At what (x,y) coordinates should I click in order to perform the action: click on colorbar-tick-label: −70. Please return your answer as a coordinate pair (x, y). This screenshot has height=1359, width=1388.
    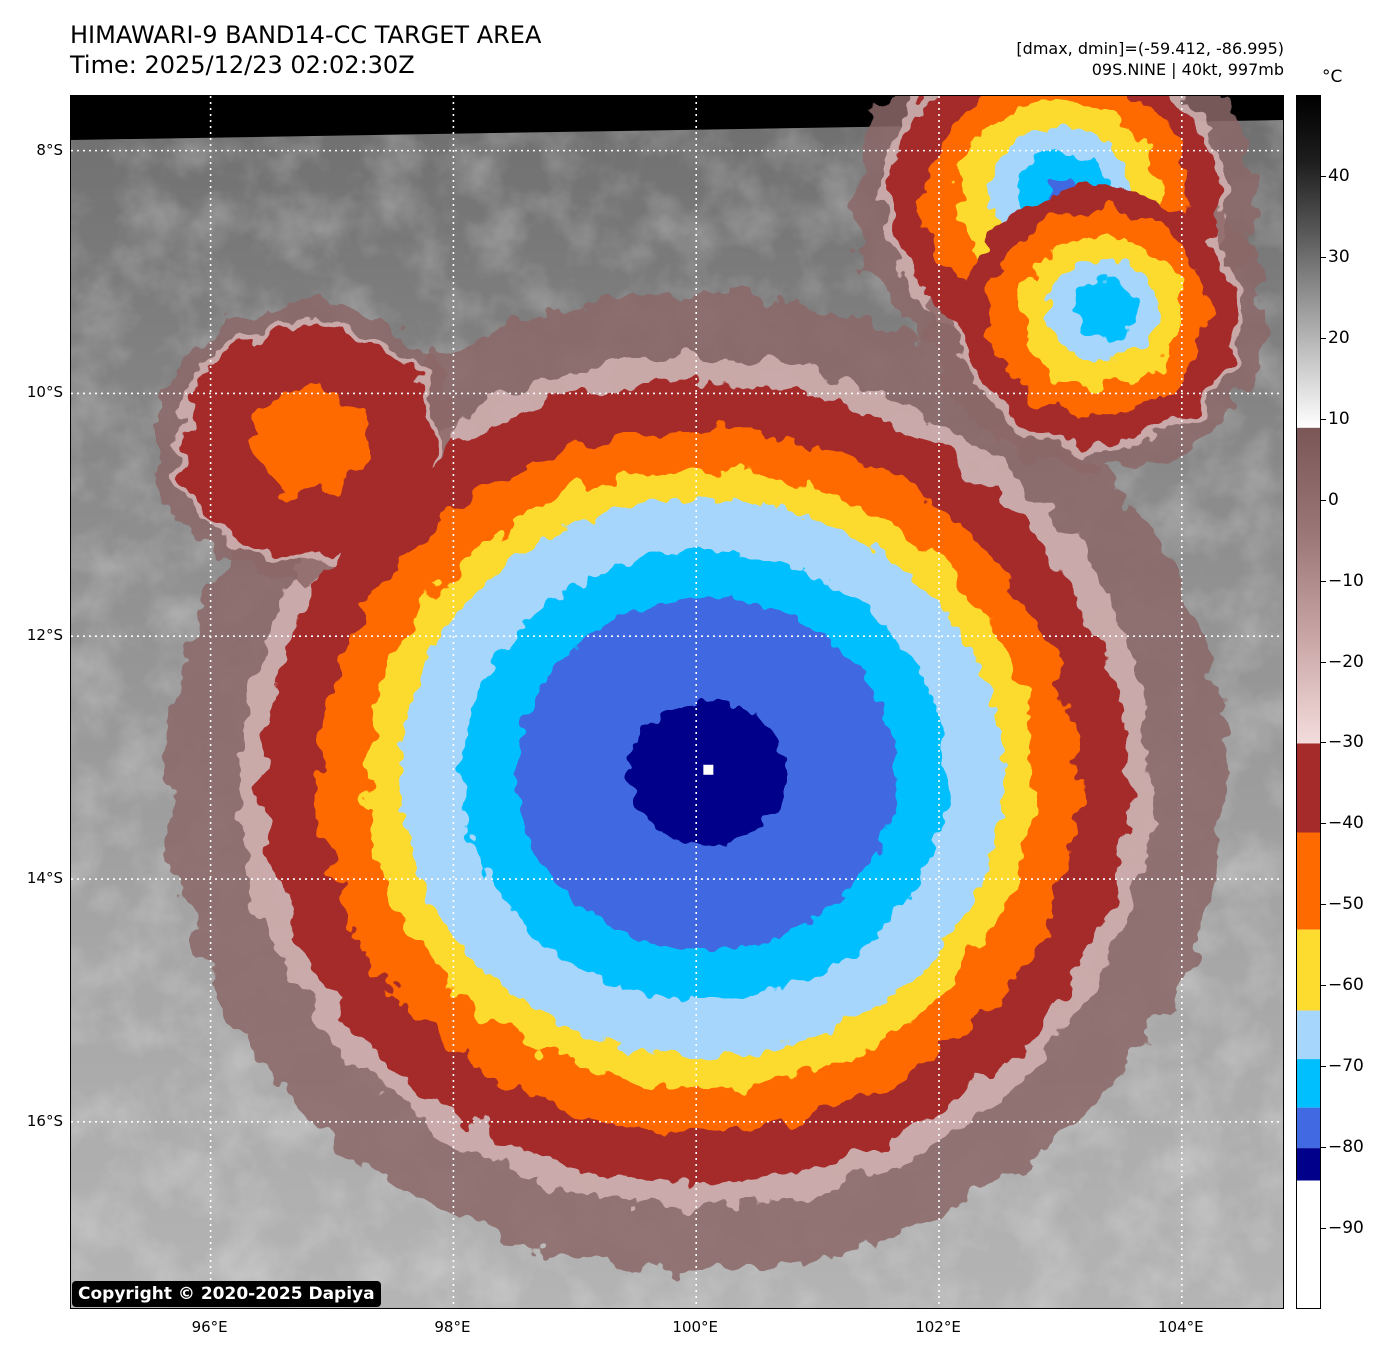
    Looking at the image, I should click on (1346, 1066).